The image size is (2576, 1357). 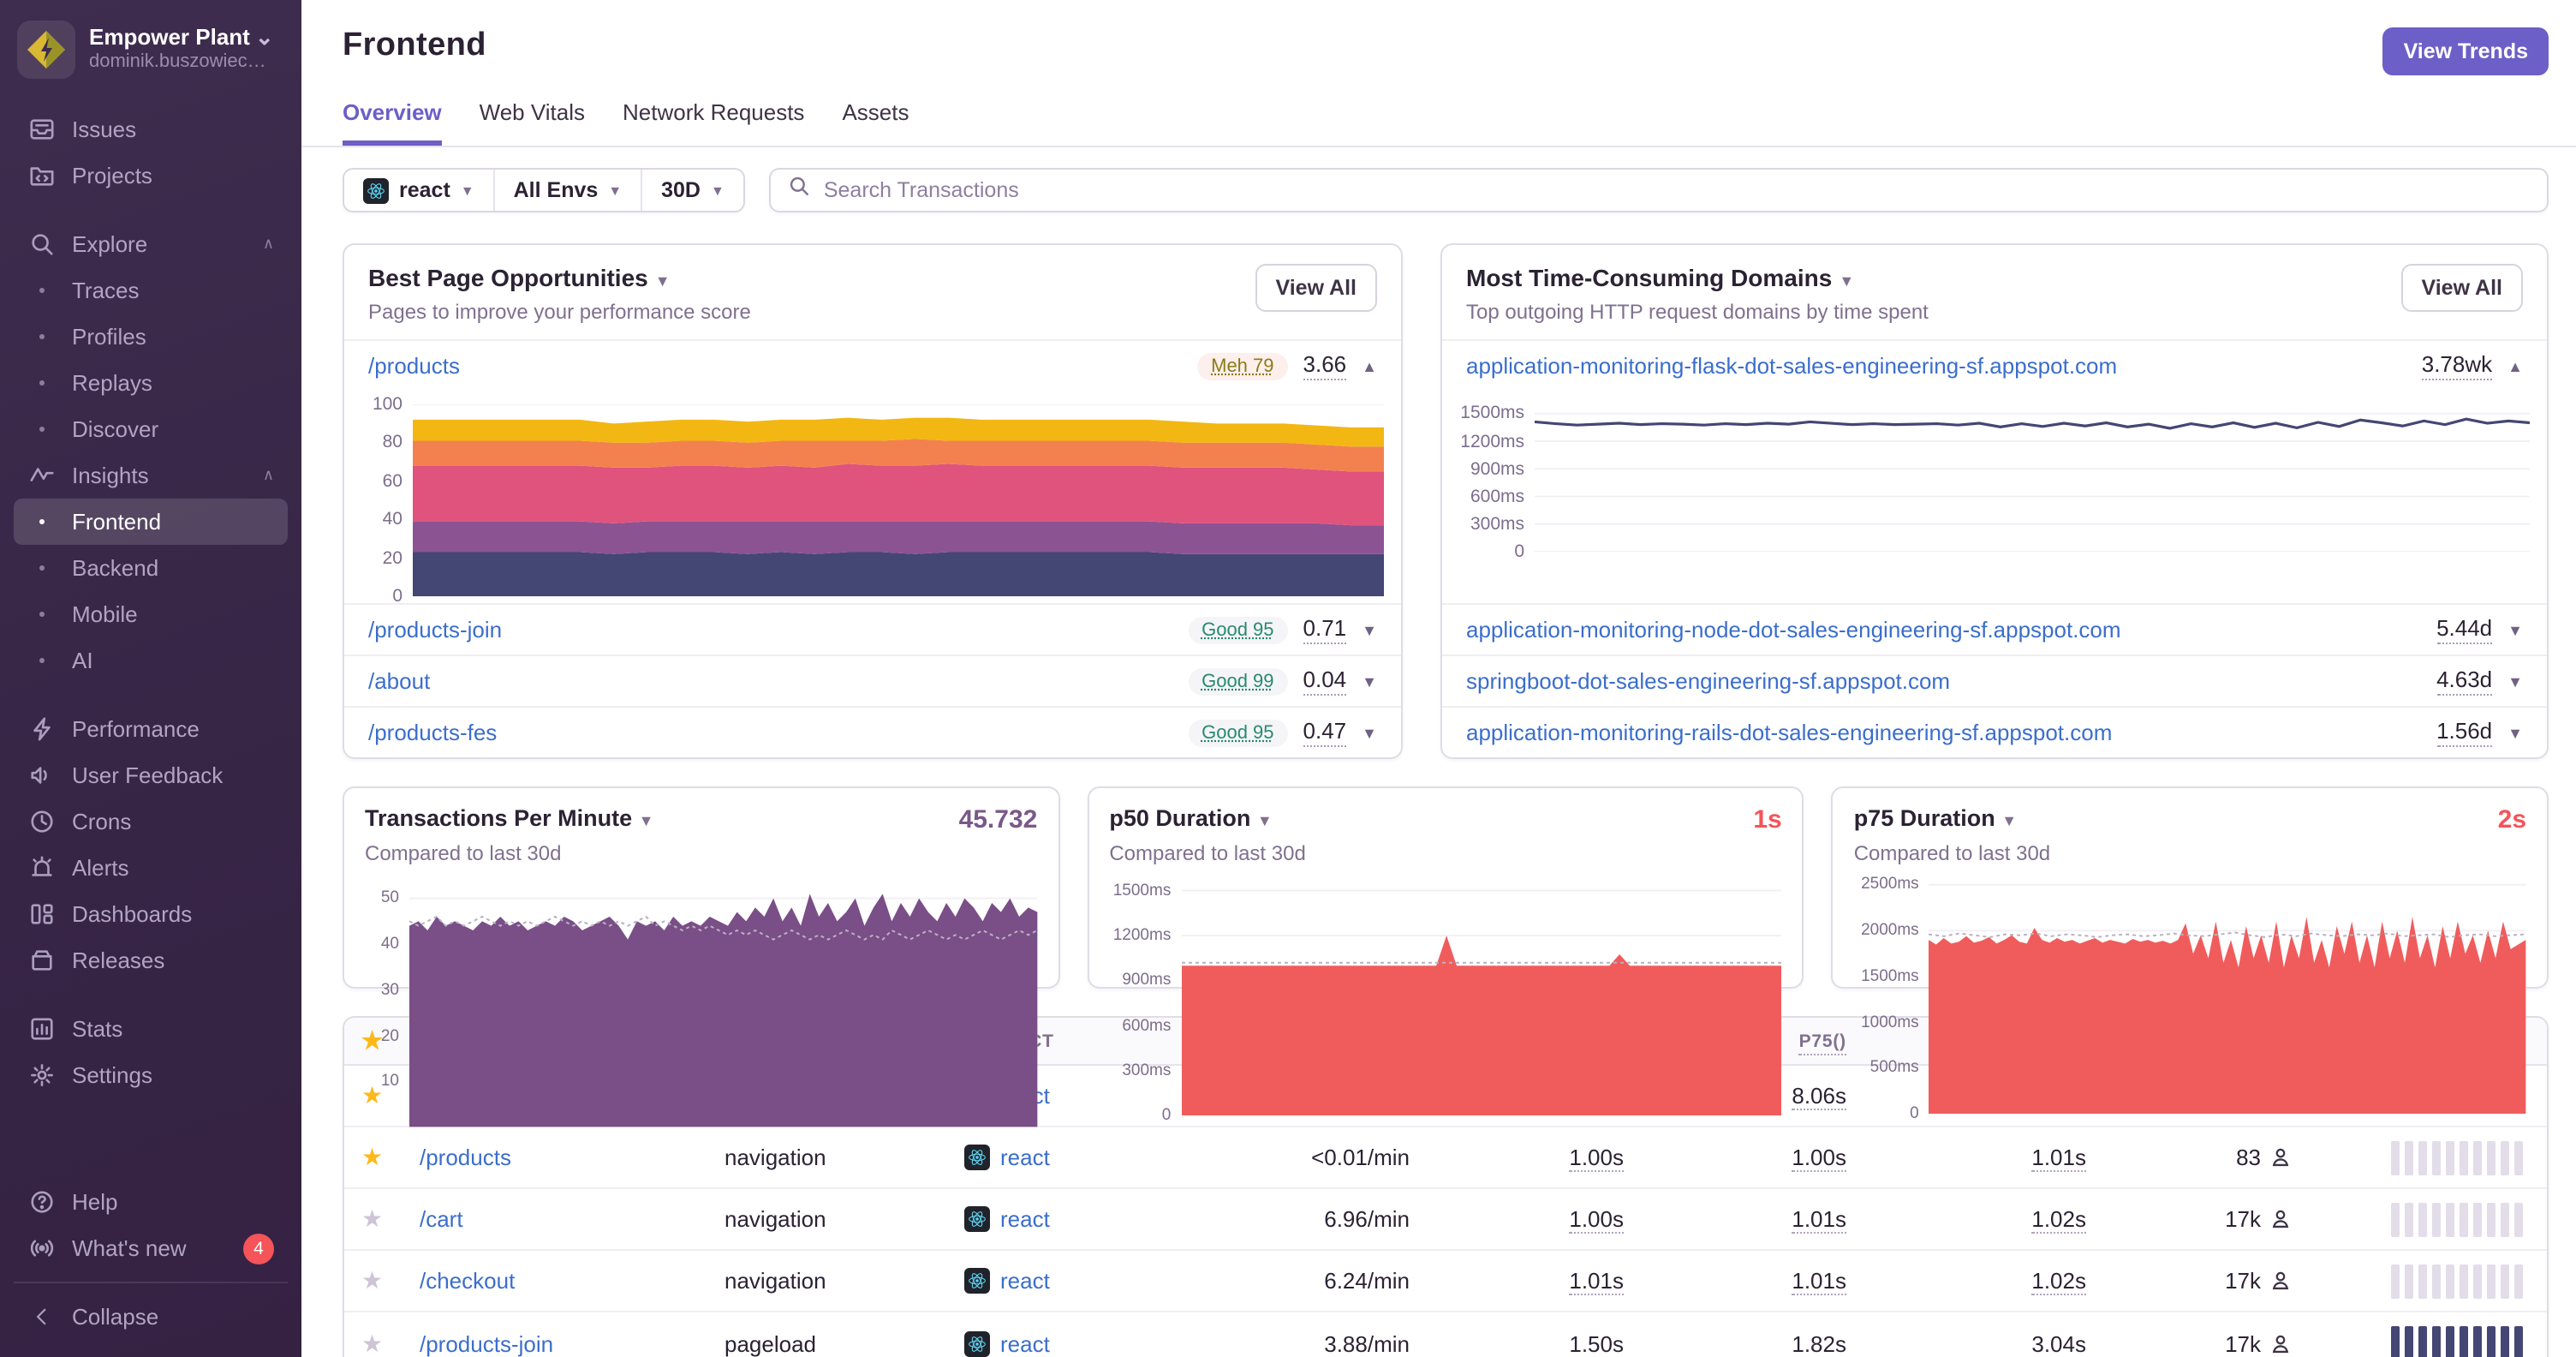 I want to click on sidebar-collapse-button: Collapse, so click(x=151, y=1317).